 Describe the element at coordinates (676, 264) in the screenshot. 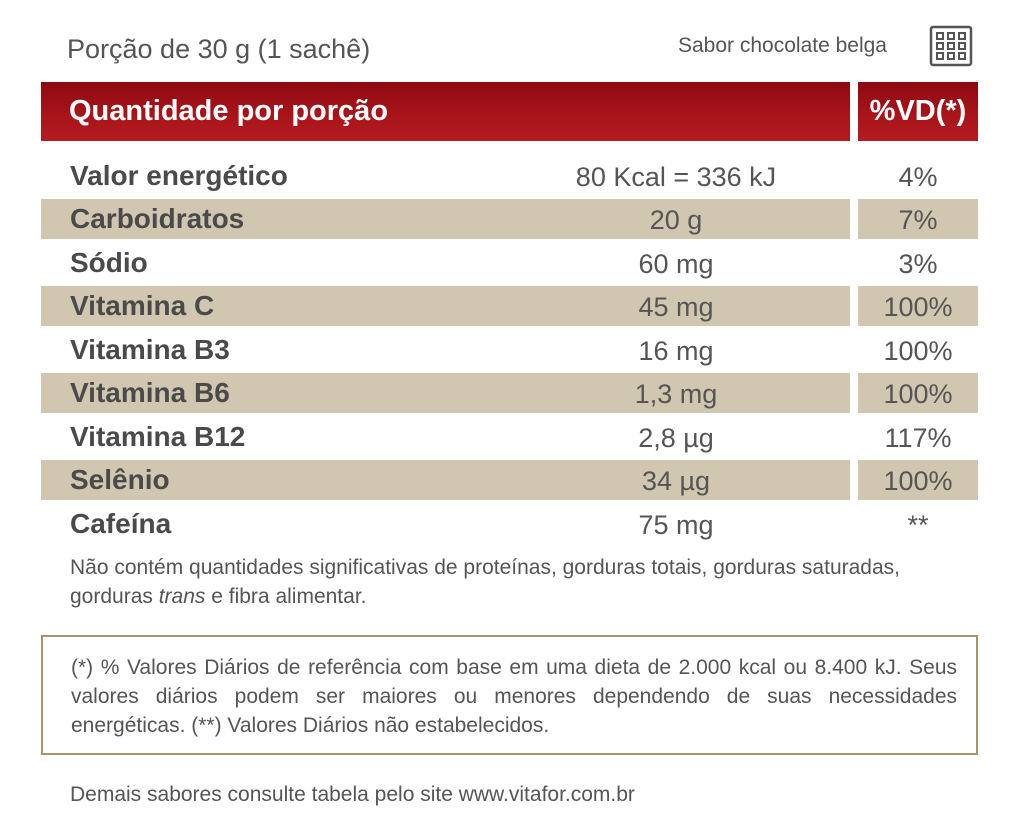

I see `nutrient-amount: 60 mg` at that location.